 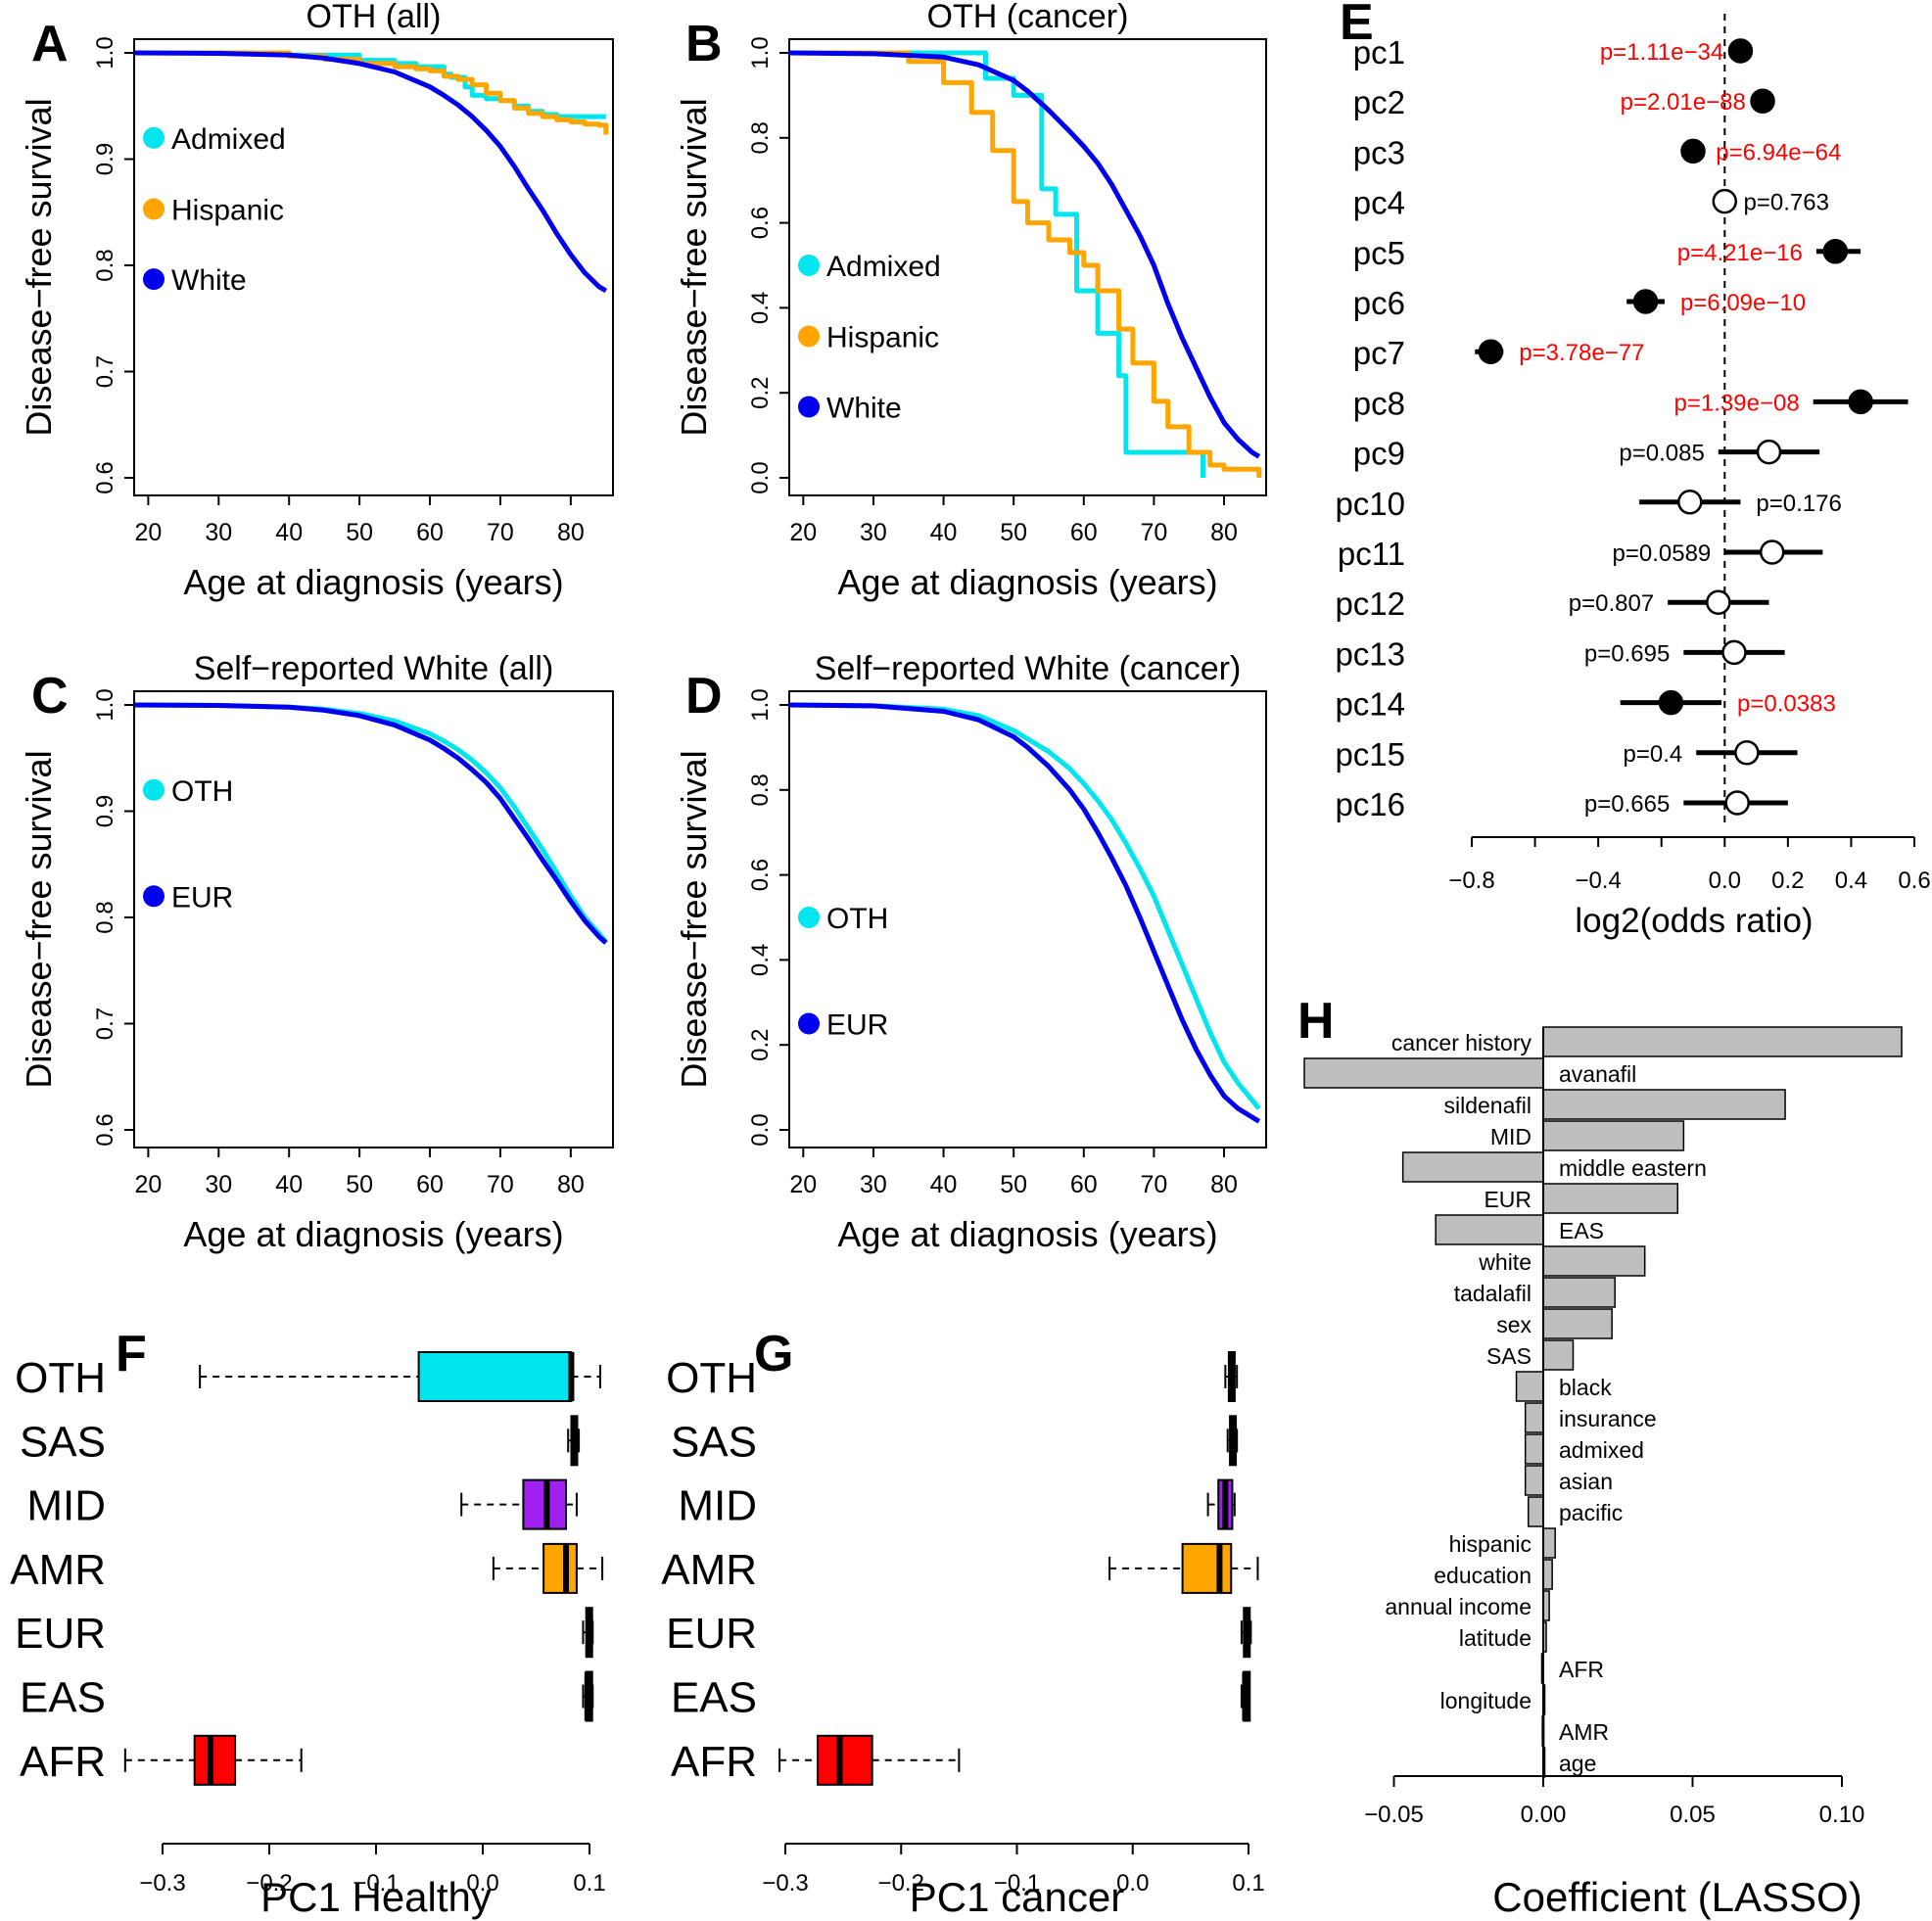 I want to click on bar-label: AMR, so click(x=1584, y=1732).